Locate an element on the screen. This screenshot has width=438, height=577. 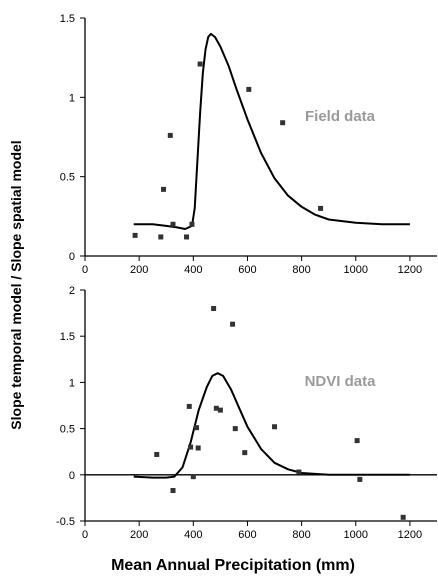
panel-annotation: Field data is located at coordinates (340, 116).